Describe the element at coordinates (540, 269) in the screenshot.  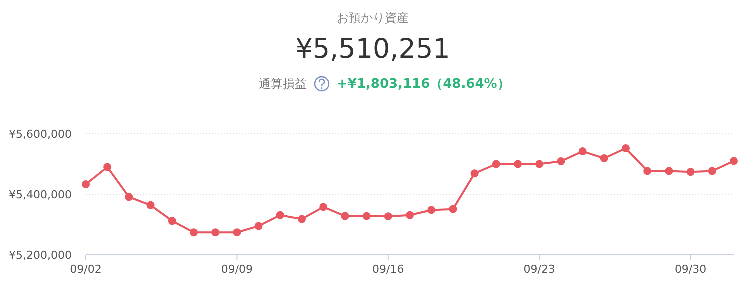
I see `x-tick-label: 09/23` at that location.